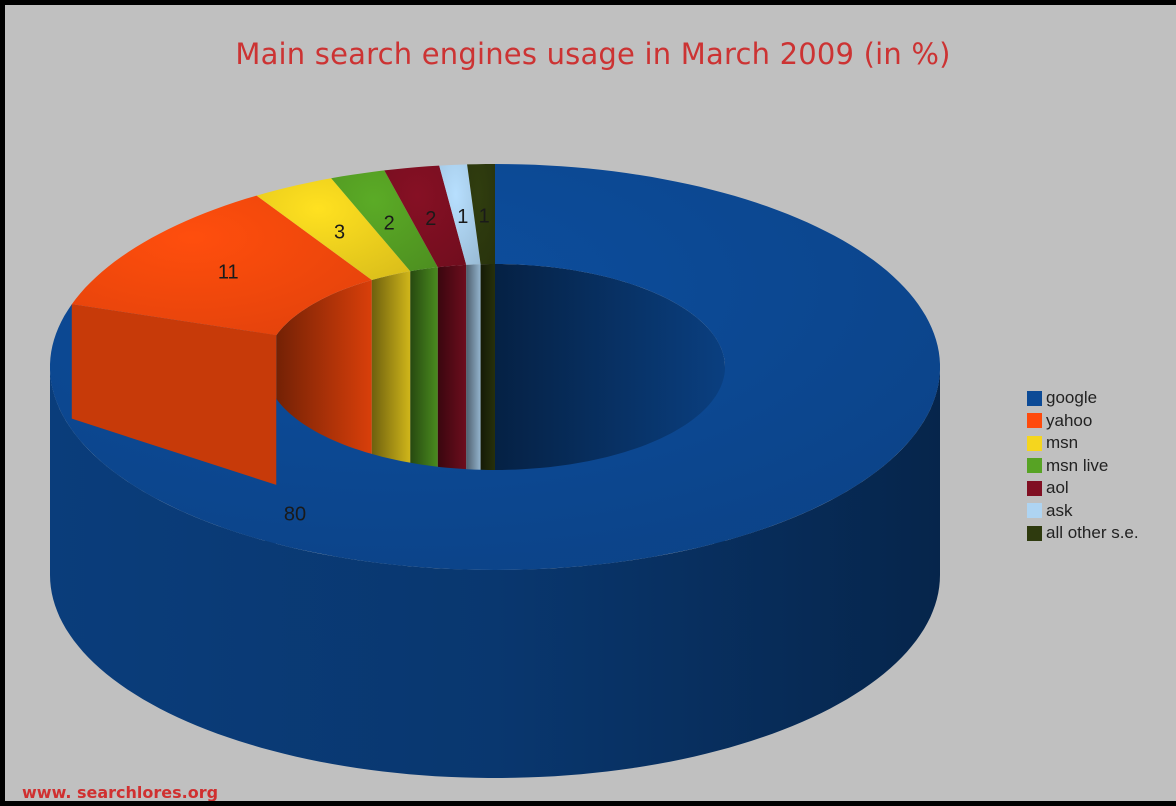  I want to click on inner-wall-all-other-s-e, so click(487, 368).